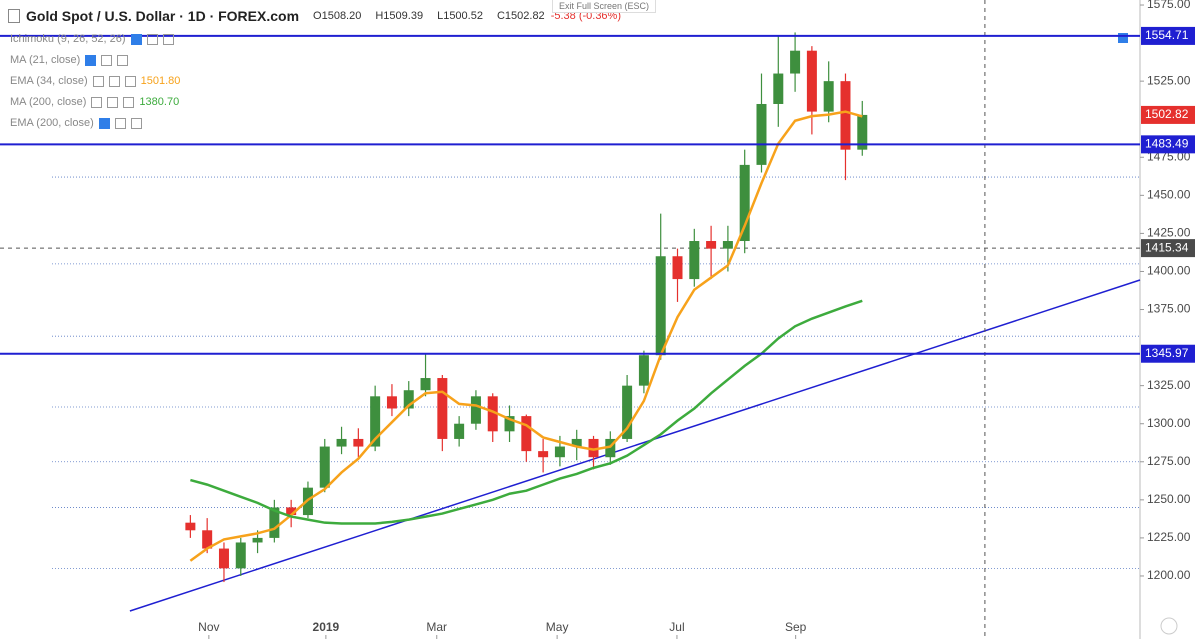 The width and height of the screenshot is (1195, 639). What do you see at coordinates (1169, 626) in the screenshot?
I see `auto-scale-button` at bounding box center [1169, 626].